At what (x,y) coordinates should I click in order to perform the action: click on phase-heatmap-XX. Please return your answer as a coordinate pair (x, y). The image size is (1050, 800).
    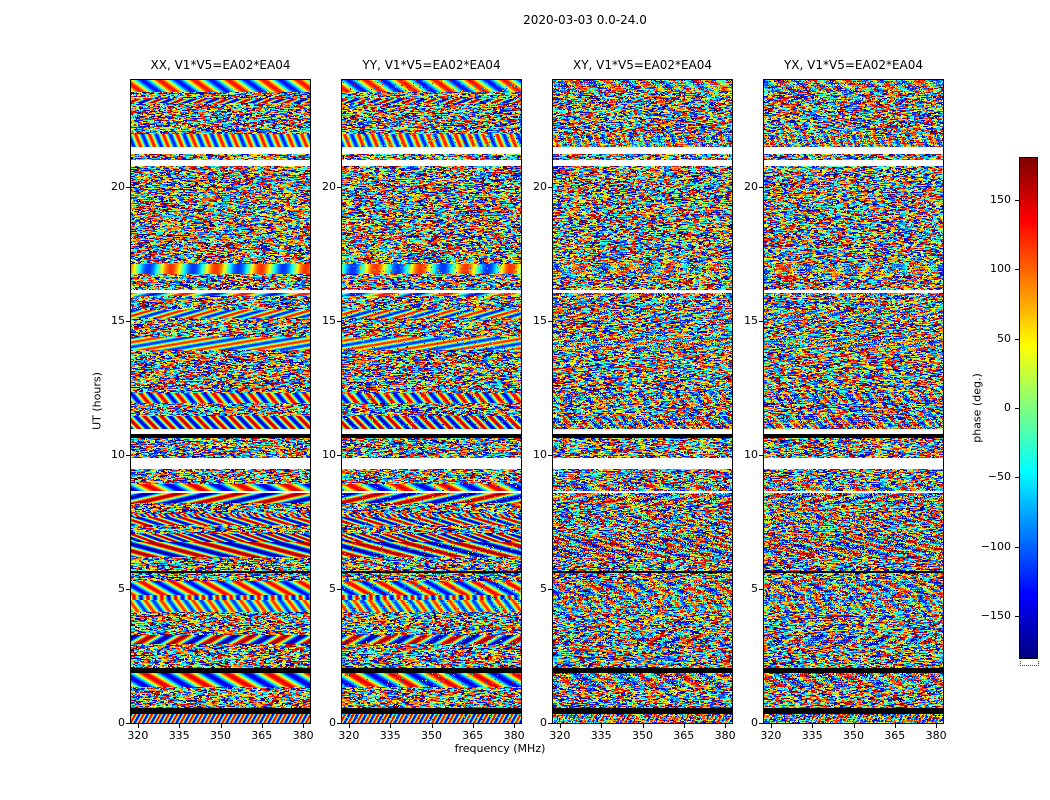
    Looking at the image, I should click on (220, 401).